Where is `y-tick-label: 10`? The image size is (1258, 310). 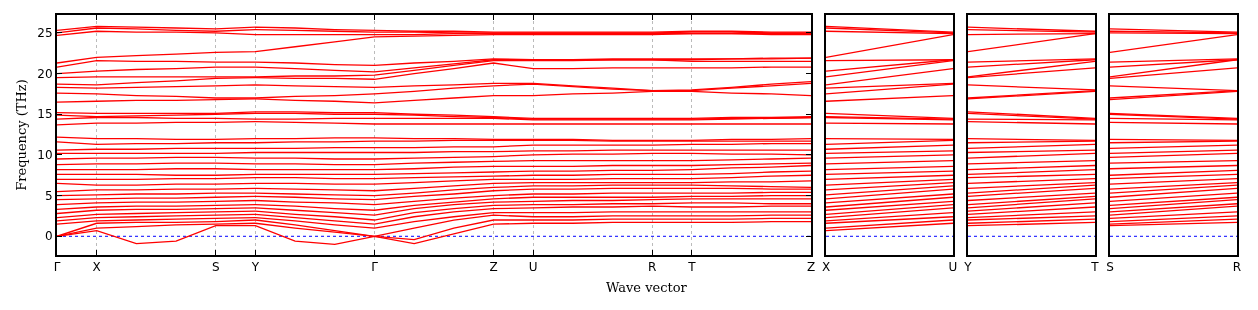 y-tick-label: 10 is located at coordinates (45, 155).